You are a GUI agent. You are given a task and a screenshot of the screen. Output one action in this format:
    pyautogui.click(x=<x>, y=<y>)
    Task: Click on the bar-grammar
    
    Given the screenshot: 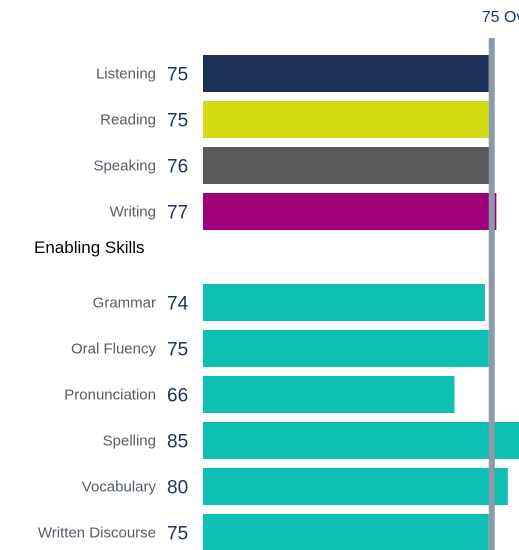 What is the action you would take?
    pyautogui.click(x=344, y=302)
    